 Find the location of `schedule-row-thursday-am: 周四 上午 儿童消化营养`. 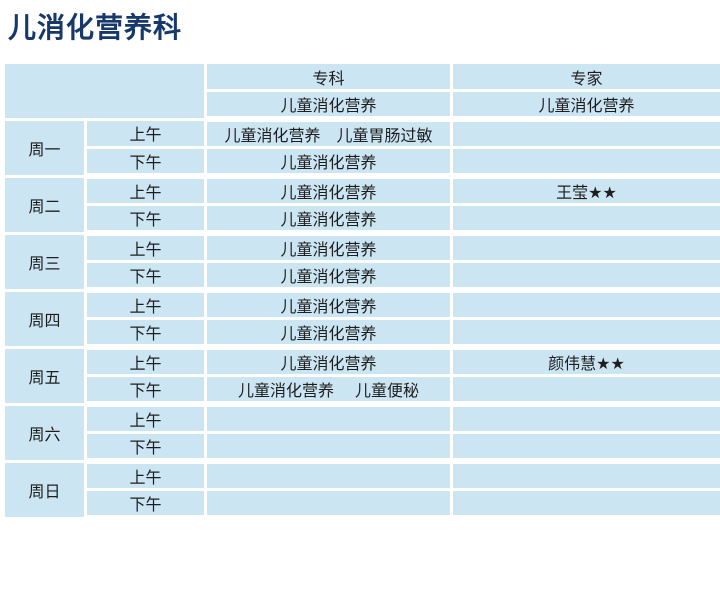

schedule-row-thursday-am: 周四 上午 儿童消化营养 is located at coordinates (361, 318).